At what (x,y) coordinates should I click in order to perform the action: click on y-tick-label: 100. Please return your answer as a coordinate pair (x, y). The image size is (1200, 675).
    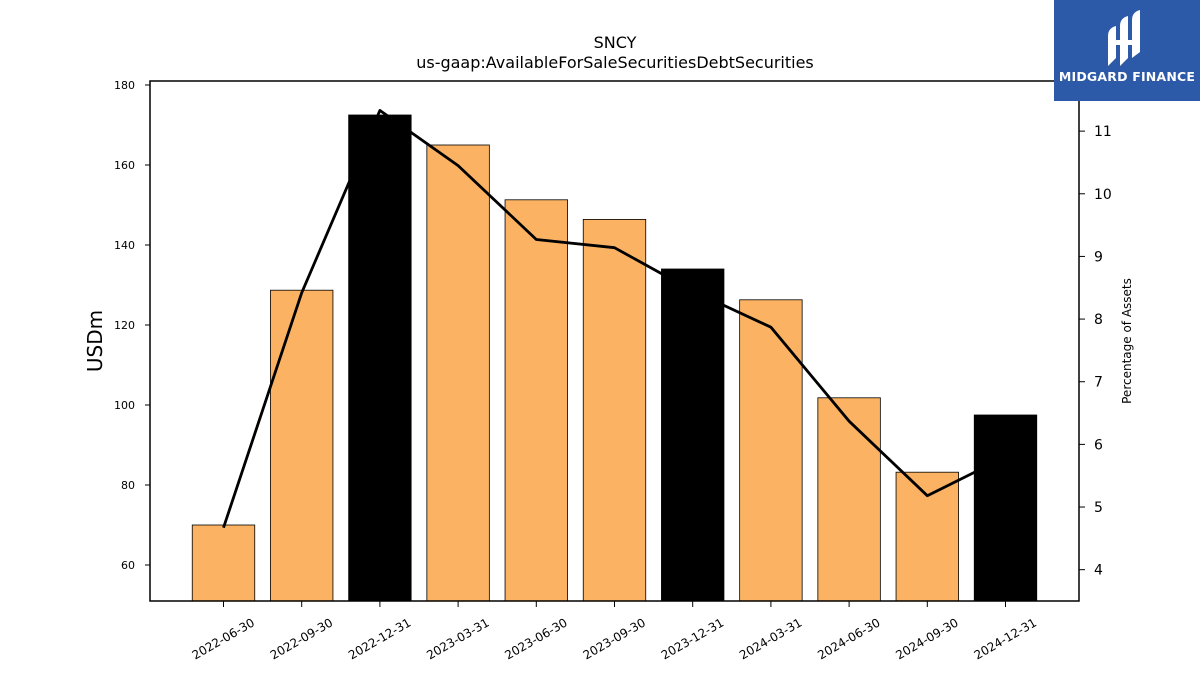
    Looking at the image, I should click on (124, 405).